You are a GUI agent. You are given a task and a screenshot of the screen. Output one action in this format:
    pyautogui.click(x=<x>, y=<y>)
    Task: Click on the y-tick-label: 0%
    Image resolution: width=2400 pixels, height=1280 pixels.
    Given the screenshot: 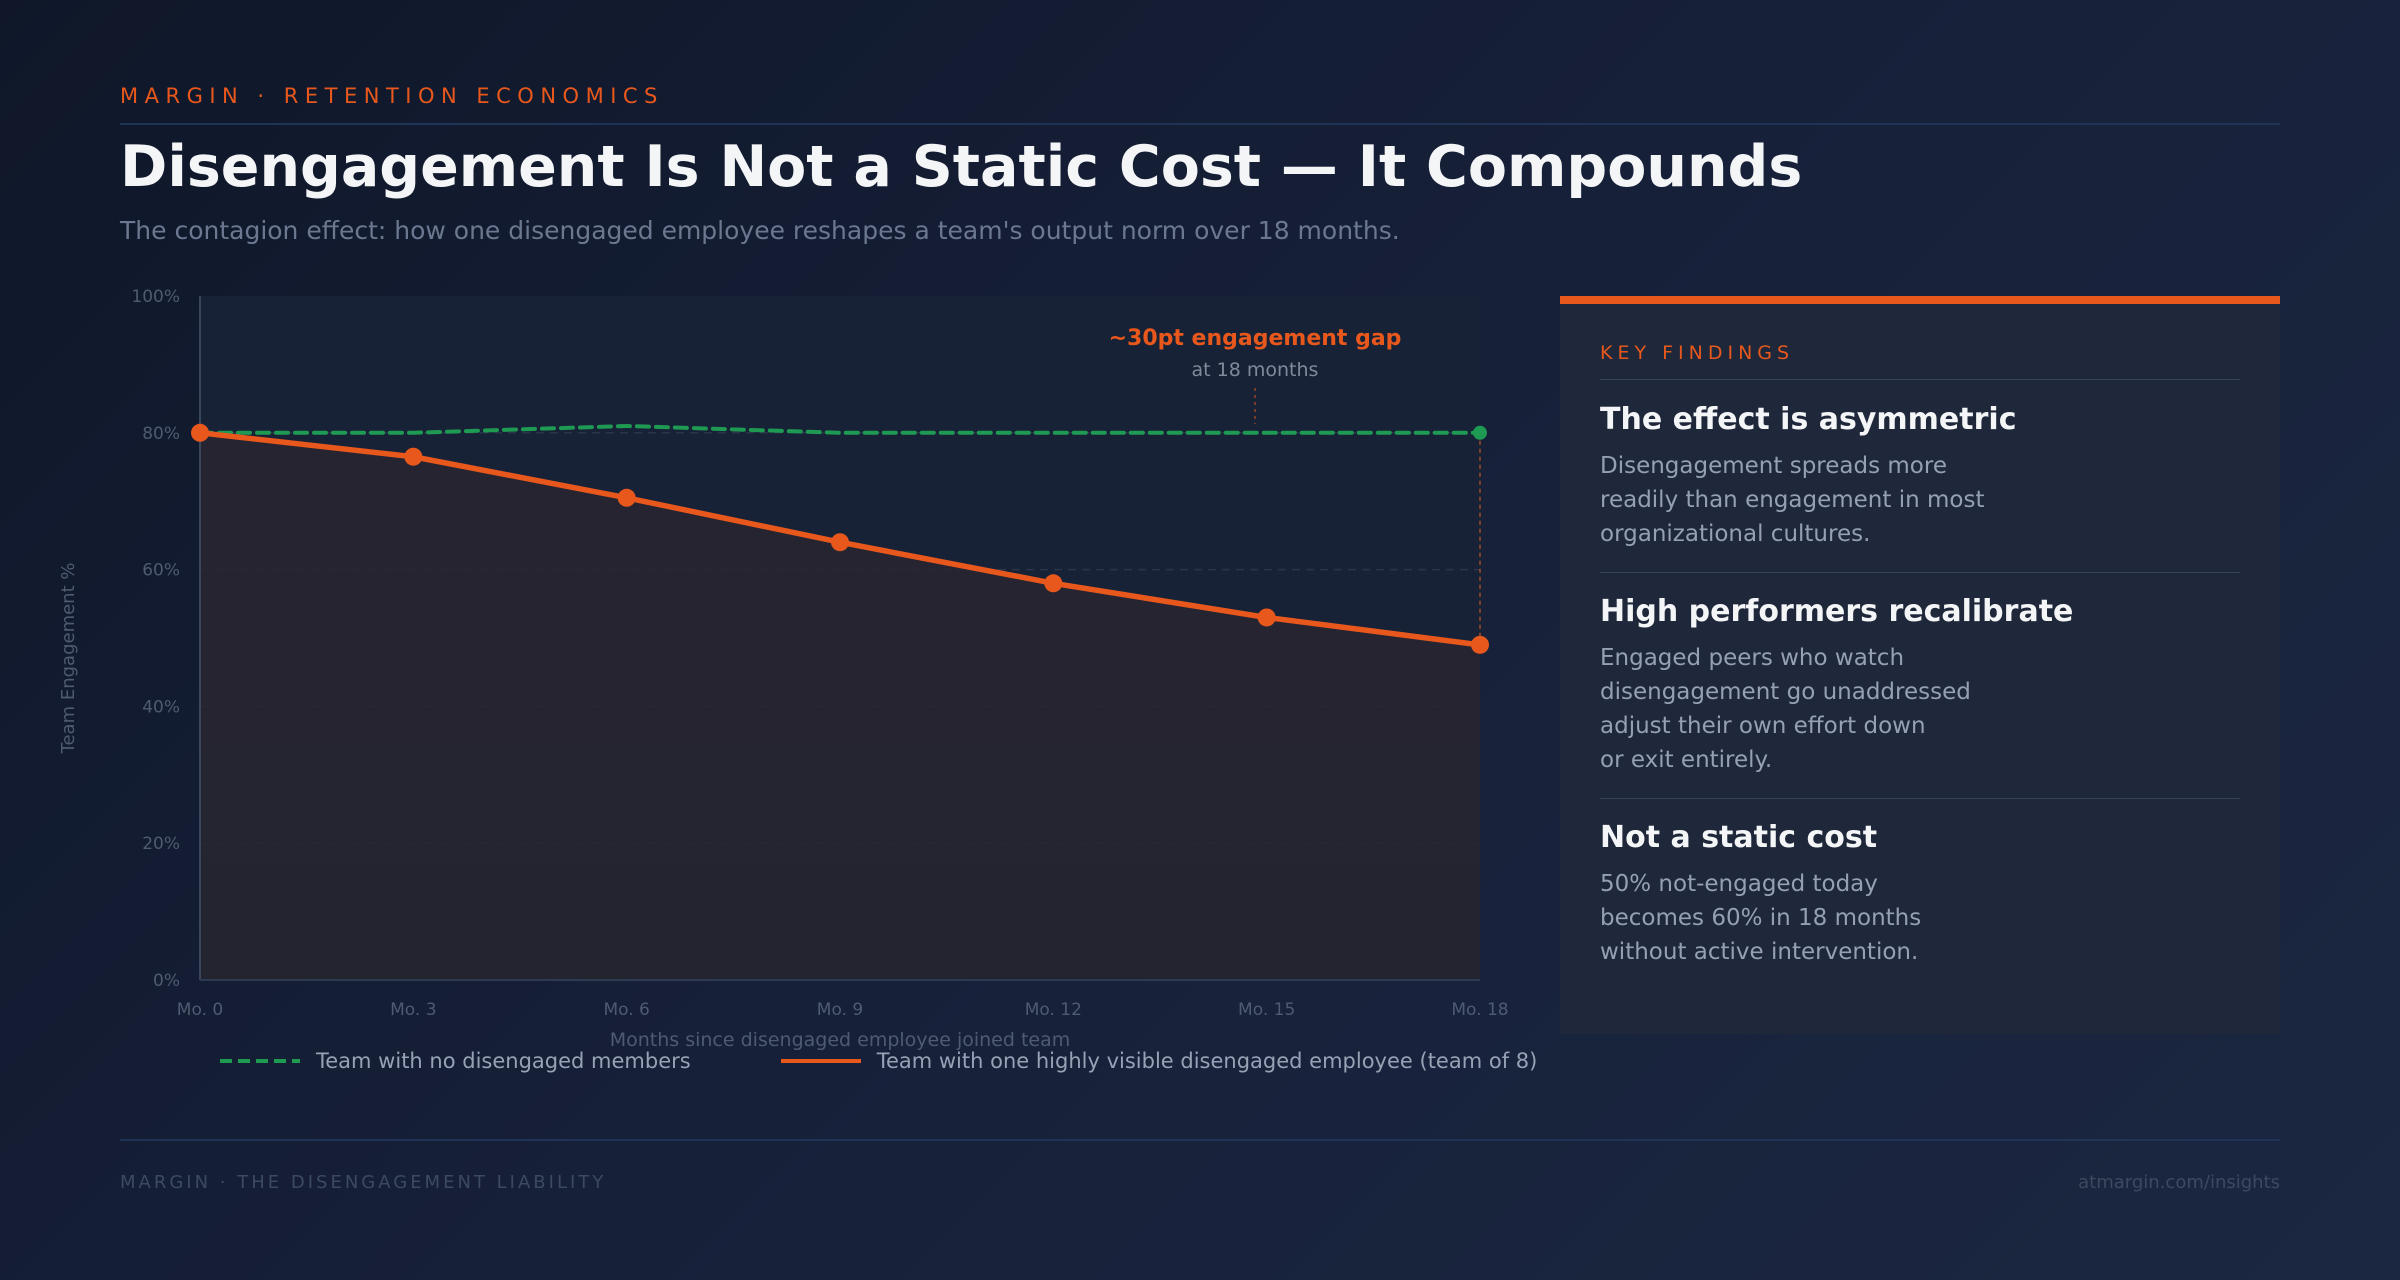 What is the action you would take?
    pyautogui.click(x=166, y=981)
    